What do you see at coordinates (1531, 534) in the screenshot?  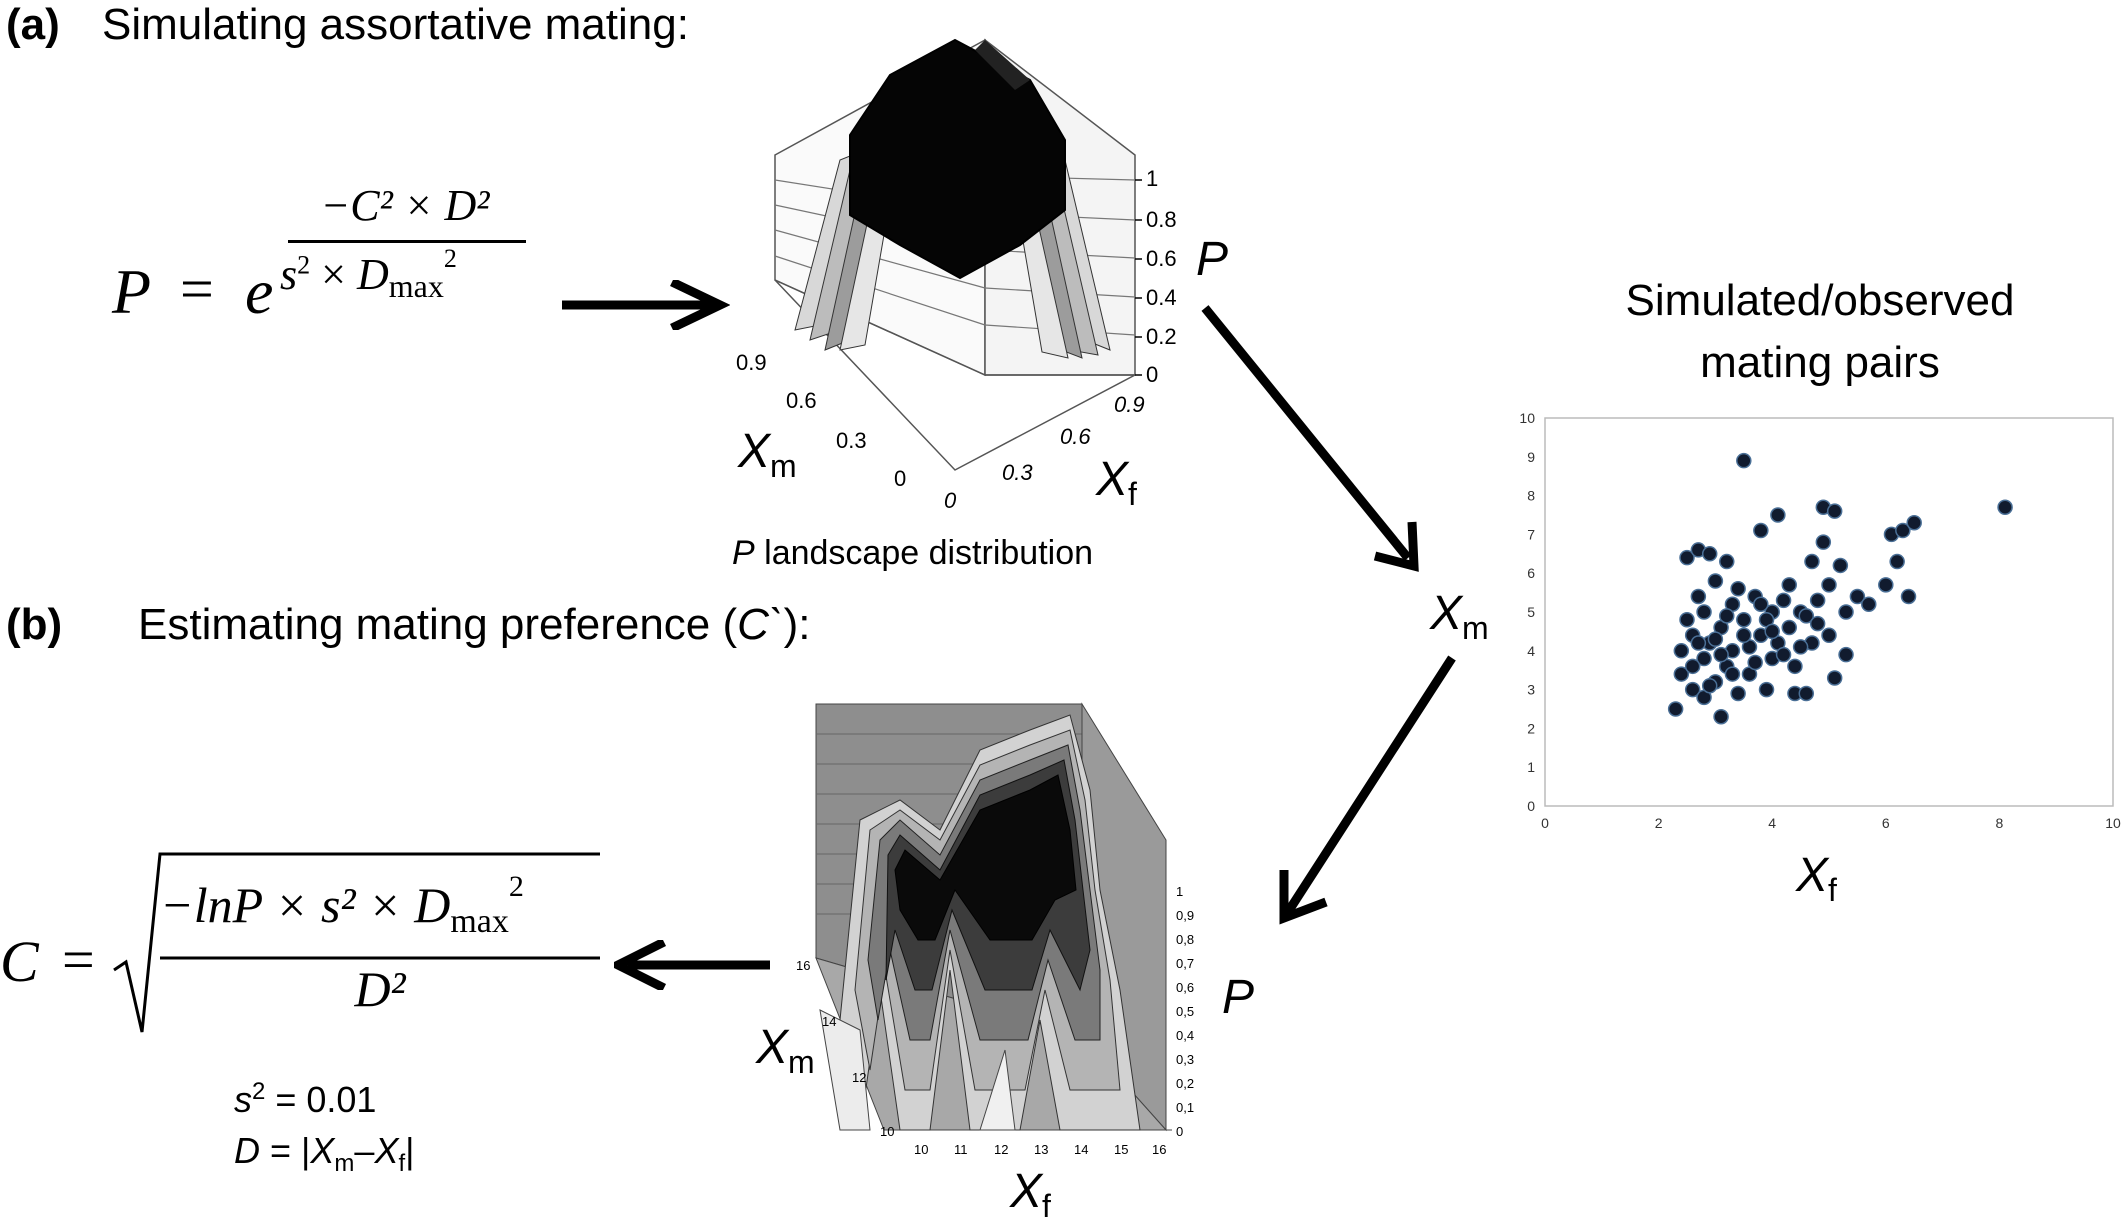 I see `scatter-y-tick-label: 7` at bounding box center [1531, 534].